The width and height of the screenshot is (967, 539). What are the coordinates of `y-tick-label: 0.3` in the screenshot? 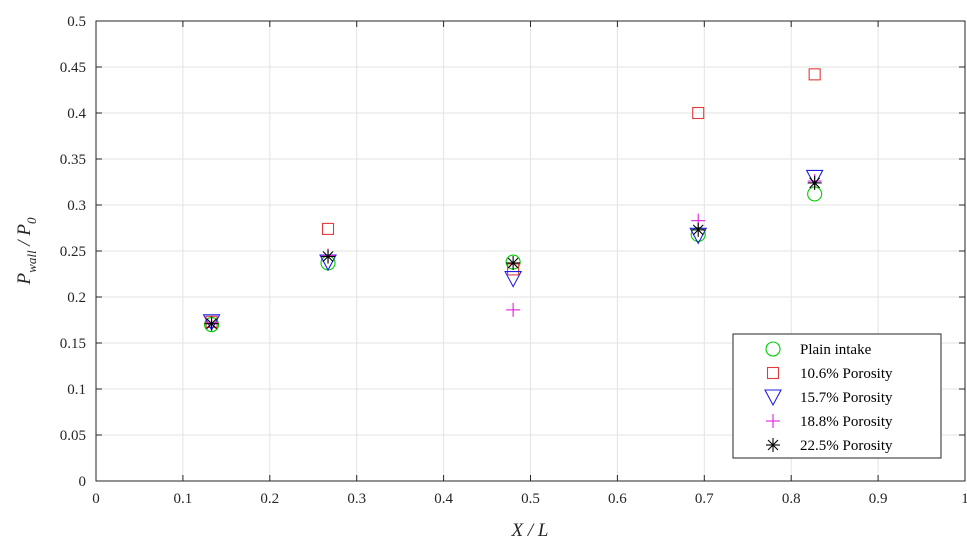 It's located at (76, 206).